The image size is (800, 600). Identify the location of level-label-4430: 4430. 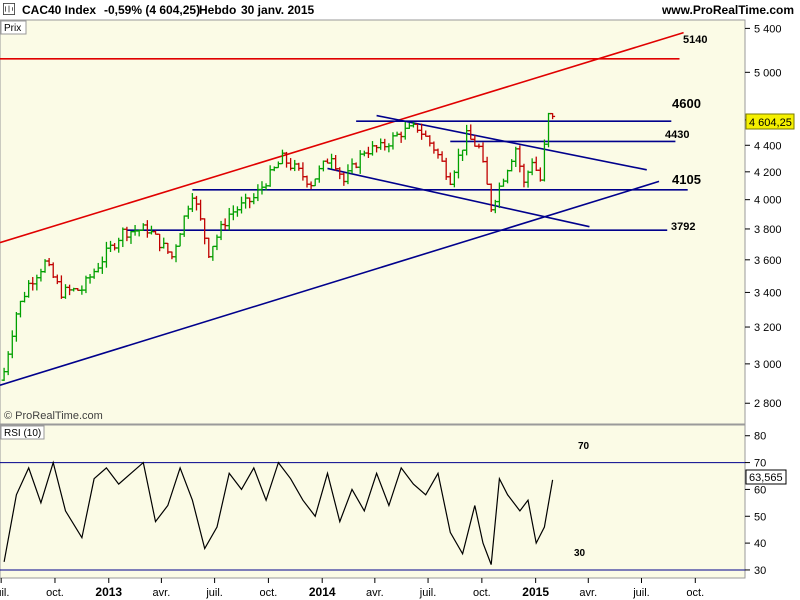
(677, 135).